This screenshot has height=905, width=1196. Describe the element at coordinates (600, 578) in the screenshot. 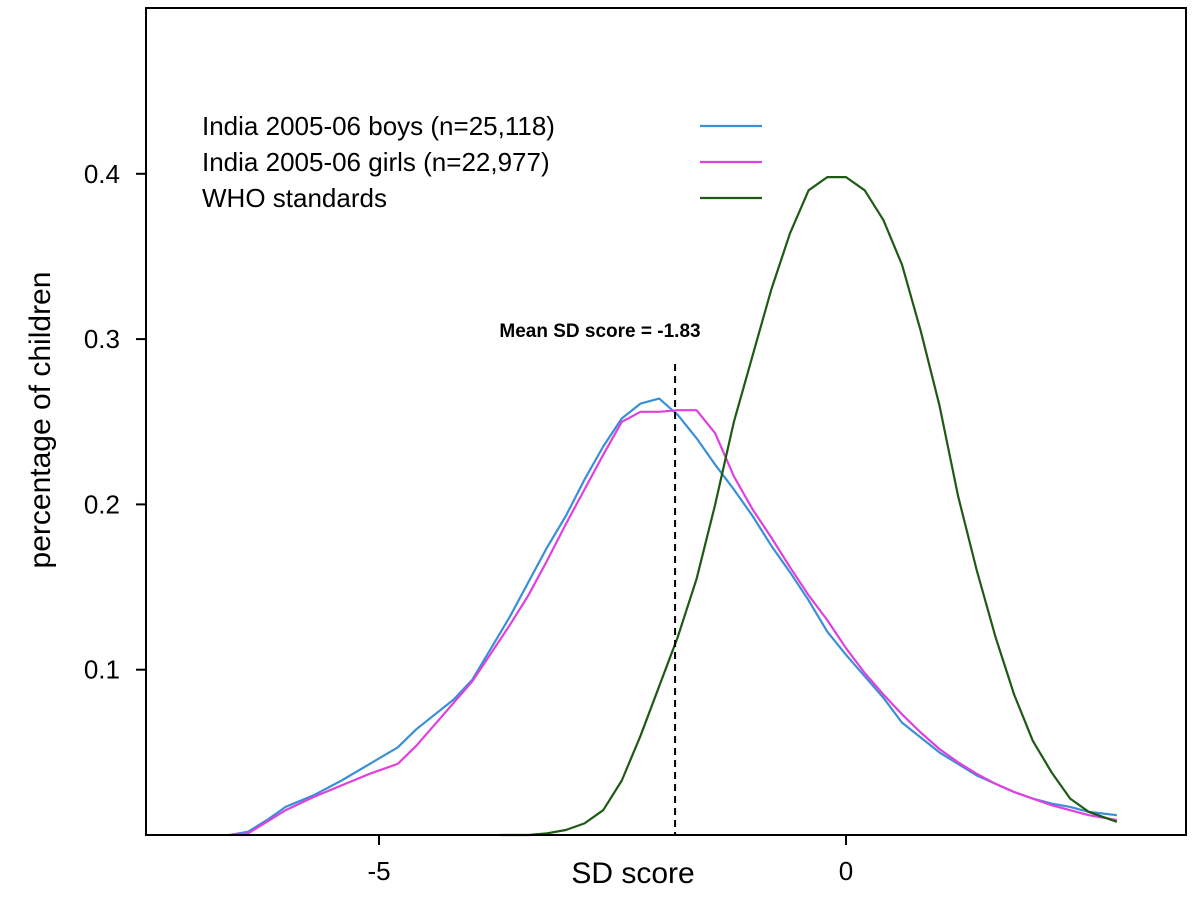

I see `mean-annotation: Mean SD score = -1.83` at that location.